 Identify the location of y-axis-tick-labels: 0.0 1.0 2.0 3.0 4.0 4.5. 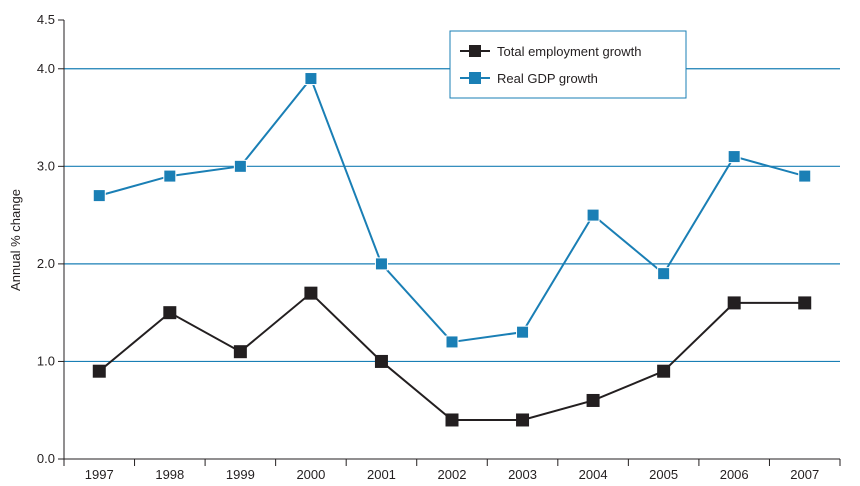
(46, 239).